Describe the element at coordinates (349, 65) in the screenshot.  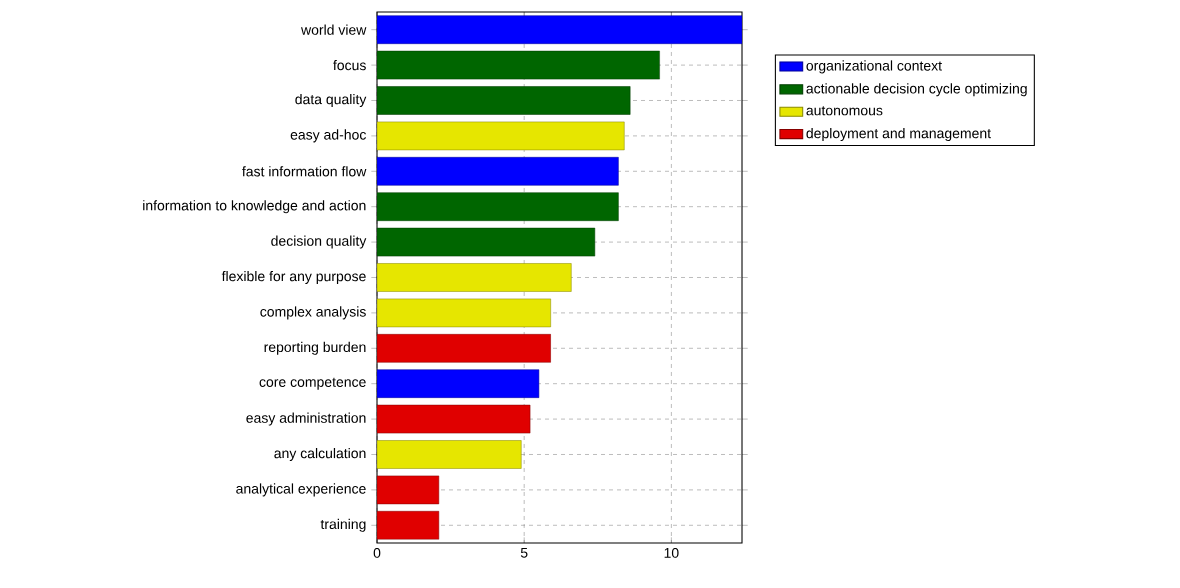
I see `y-tick-label: focus` at that location.